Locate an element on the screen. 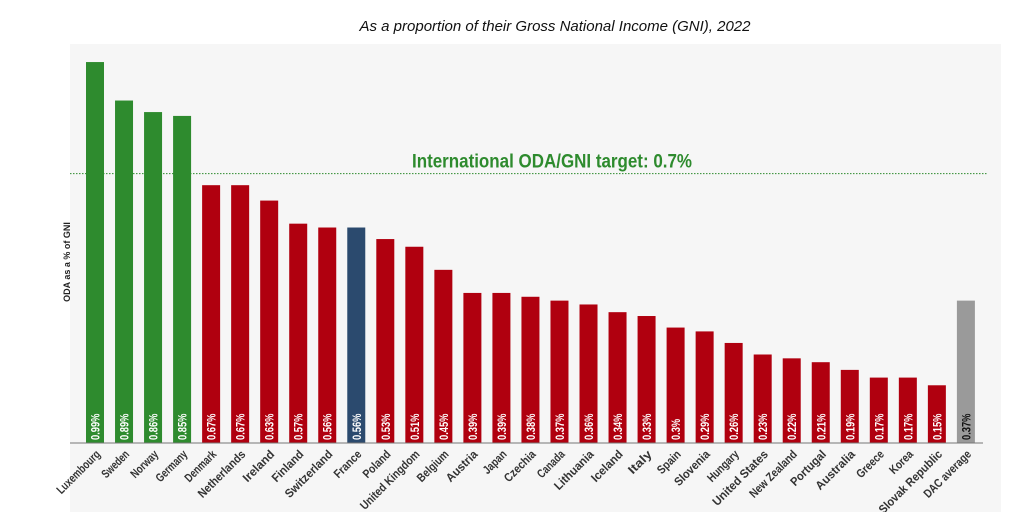 This screenshot has height=512, width=1024. data-label: 0.45% is located at coordinates (444, 426).